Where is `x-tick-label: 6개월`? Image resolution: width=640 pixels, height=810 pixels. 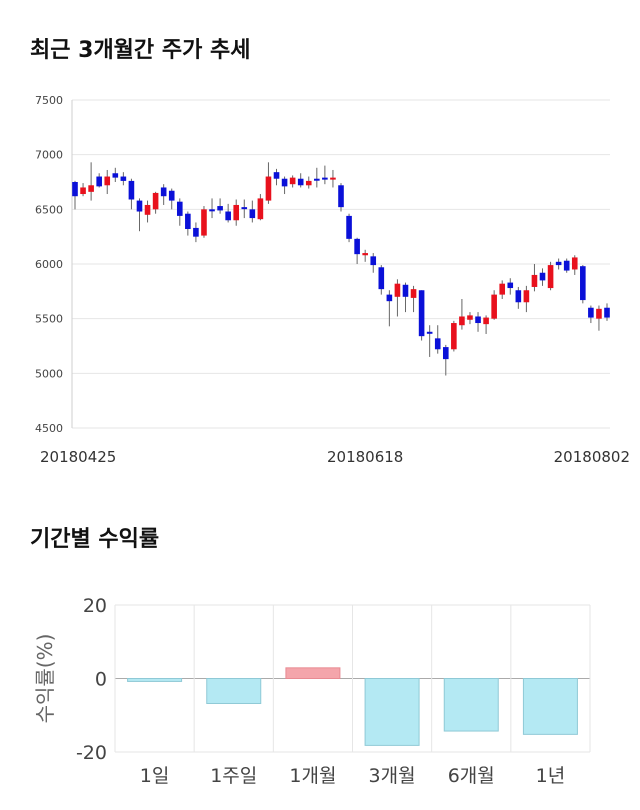
x-tick-label: 6개월 is located at coordinates (471, 776).